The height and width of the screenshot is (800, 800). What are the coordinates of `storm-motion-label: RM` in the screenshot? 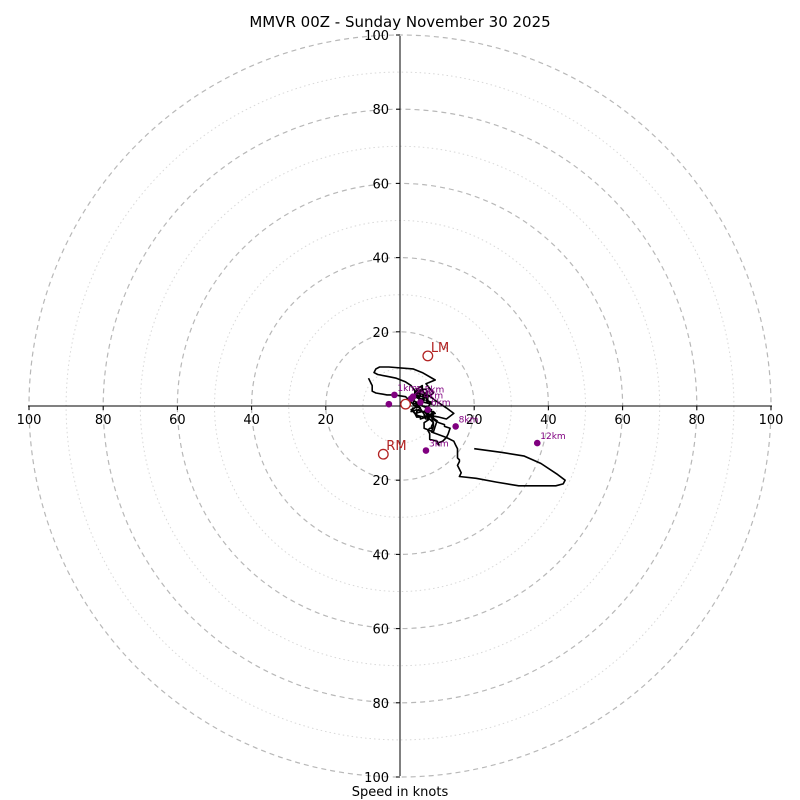 It's located at (396, 446).